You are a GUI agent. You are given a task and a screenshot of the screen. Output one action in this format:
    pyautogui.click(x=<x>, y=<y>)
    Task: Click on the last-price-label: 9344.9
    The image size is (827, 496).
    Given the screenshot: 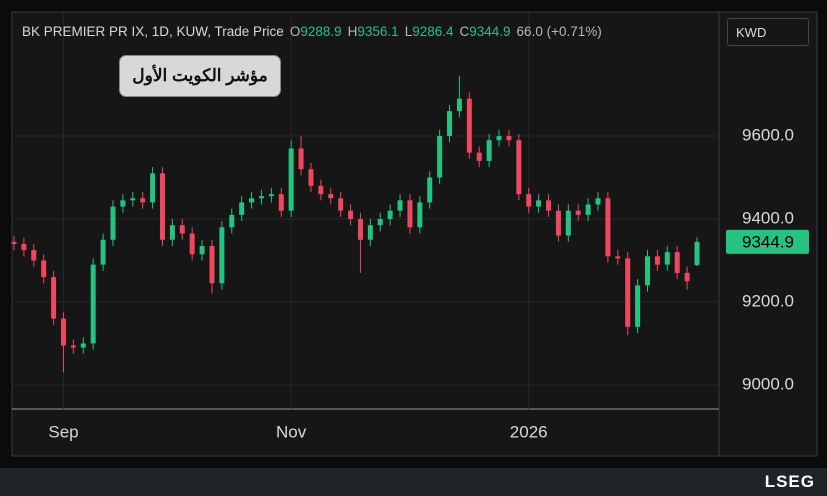 What is the action you would take?
    pyautogui.click(x=768, y=241)
    